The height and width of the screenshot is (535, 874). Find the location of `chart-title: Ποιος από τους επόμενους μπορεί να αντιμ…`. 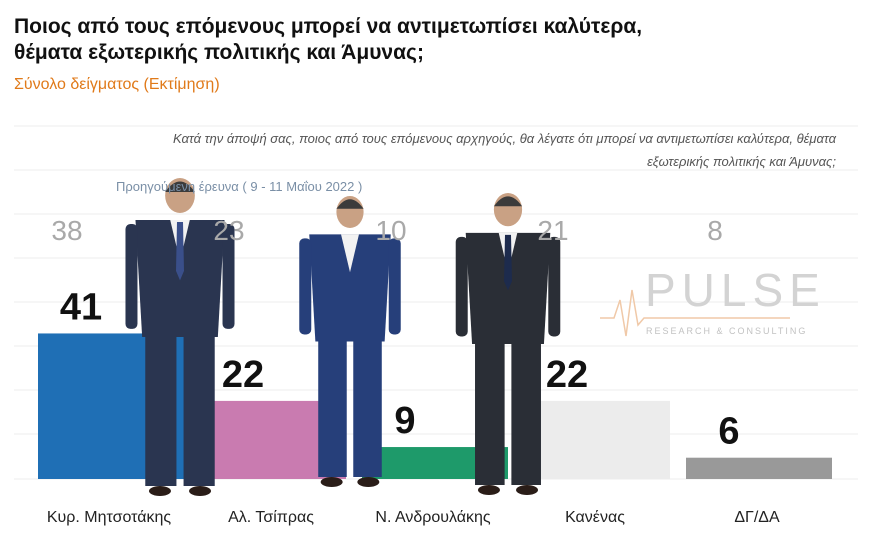

chart-title: Ποιος από τους επόμενους μπορεί να αντιμ… is located at coordinates (328, 39).